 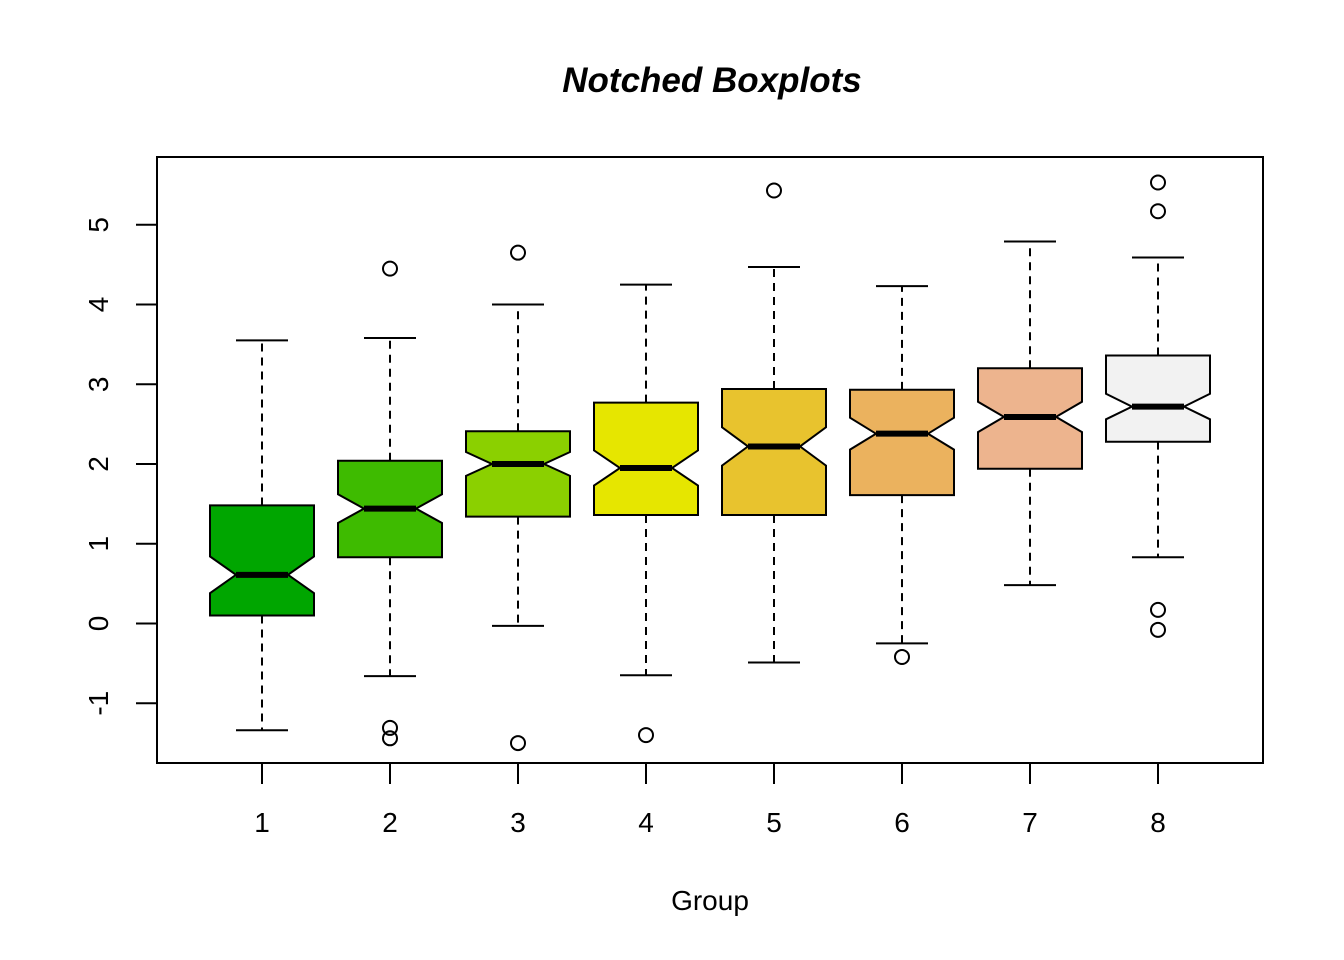 I want to click on y-tick-label: 2, so click(x=98, y=464).